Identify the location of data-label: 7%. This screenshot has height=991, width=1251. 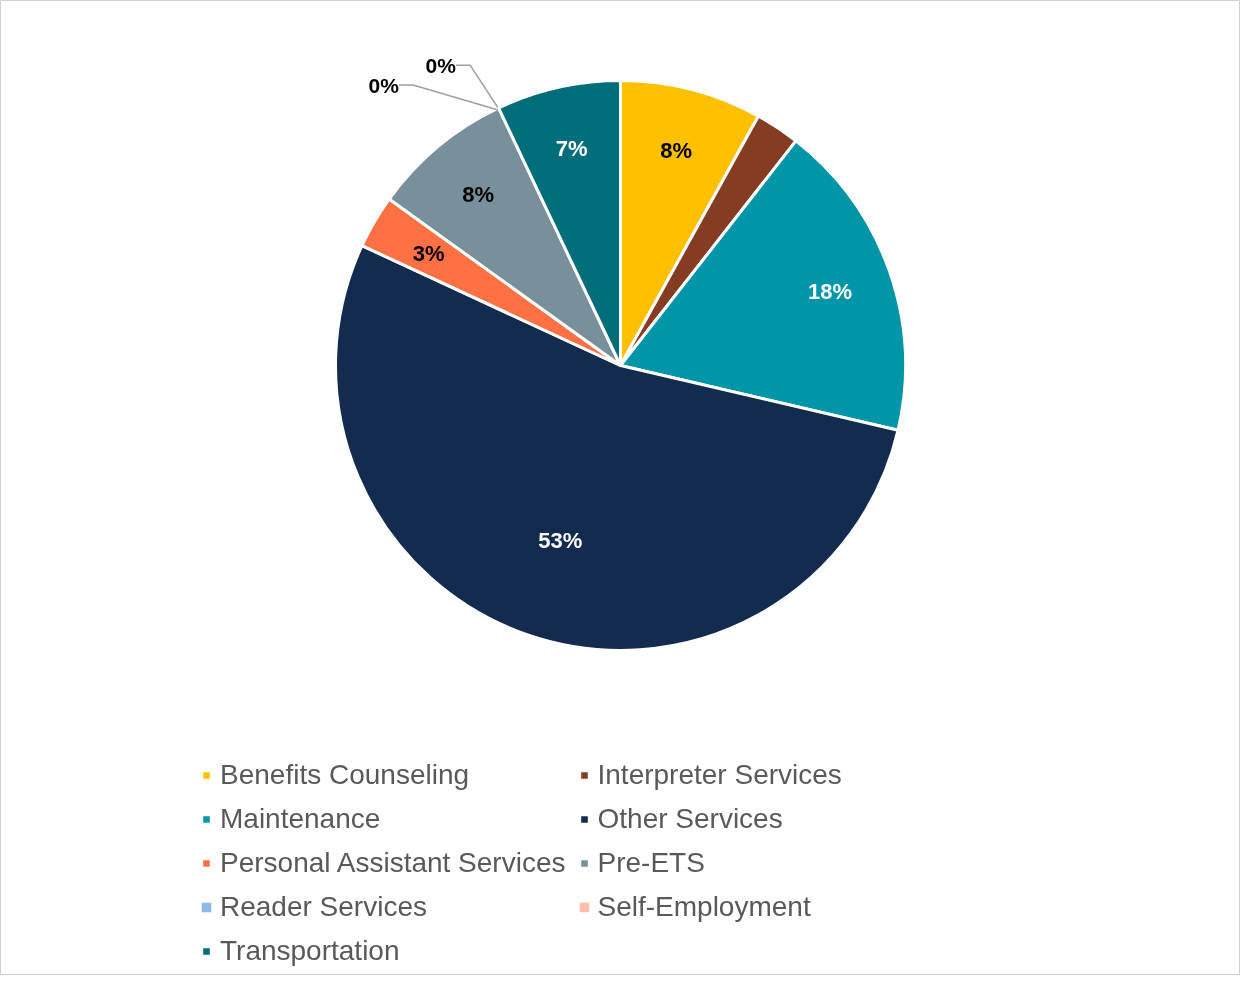
(571, 149).